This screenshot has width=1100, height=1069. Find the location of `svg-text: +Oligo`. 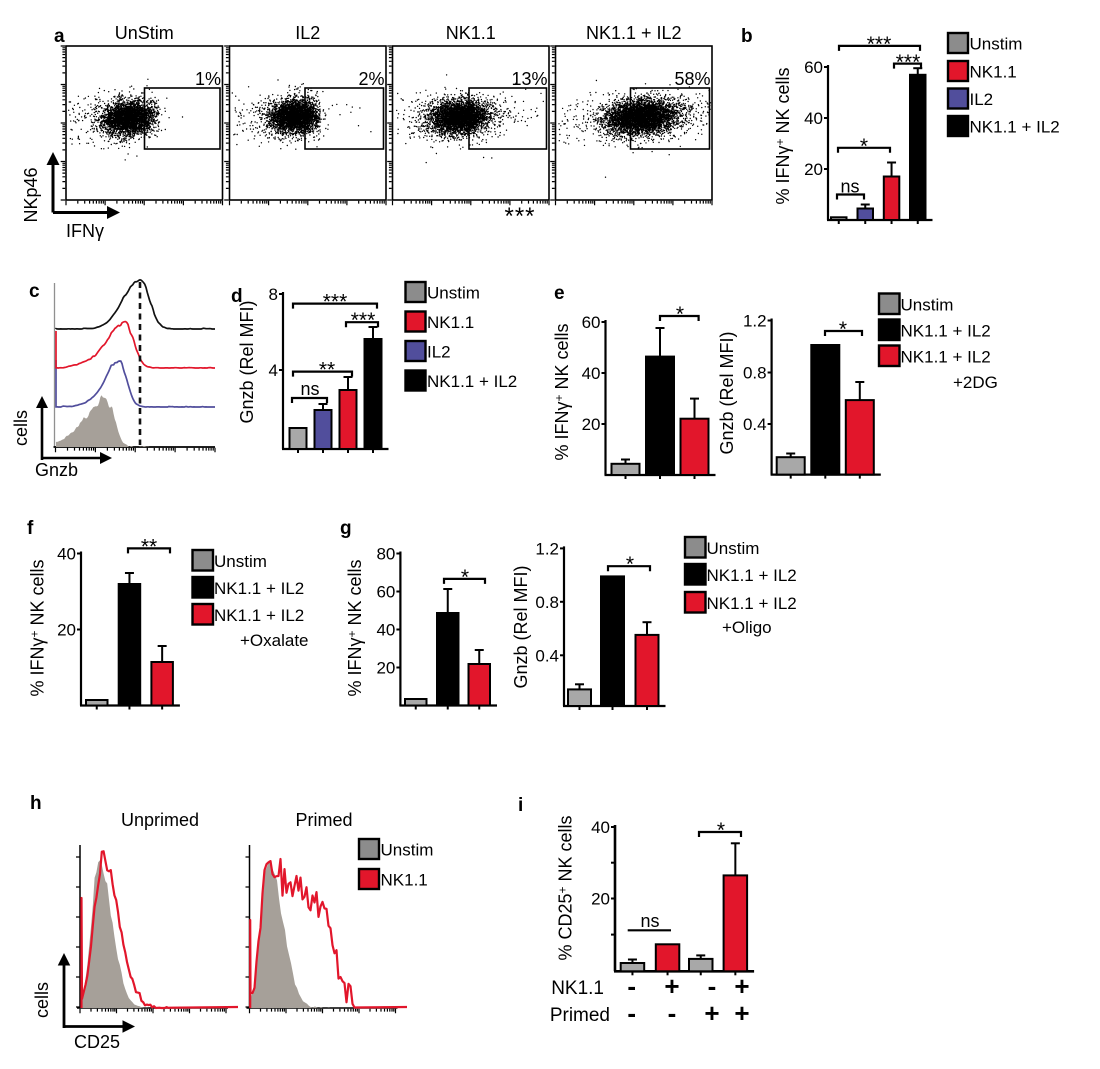

svg-text: +Oligo is located at coordinates (747, 627).